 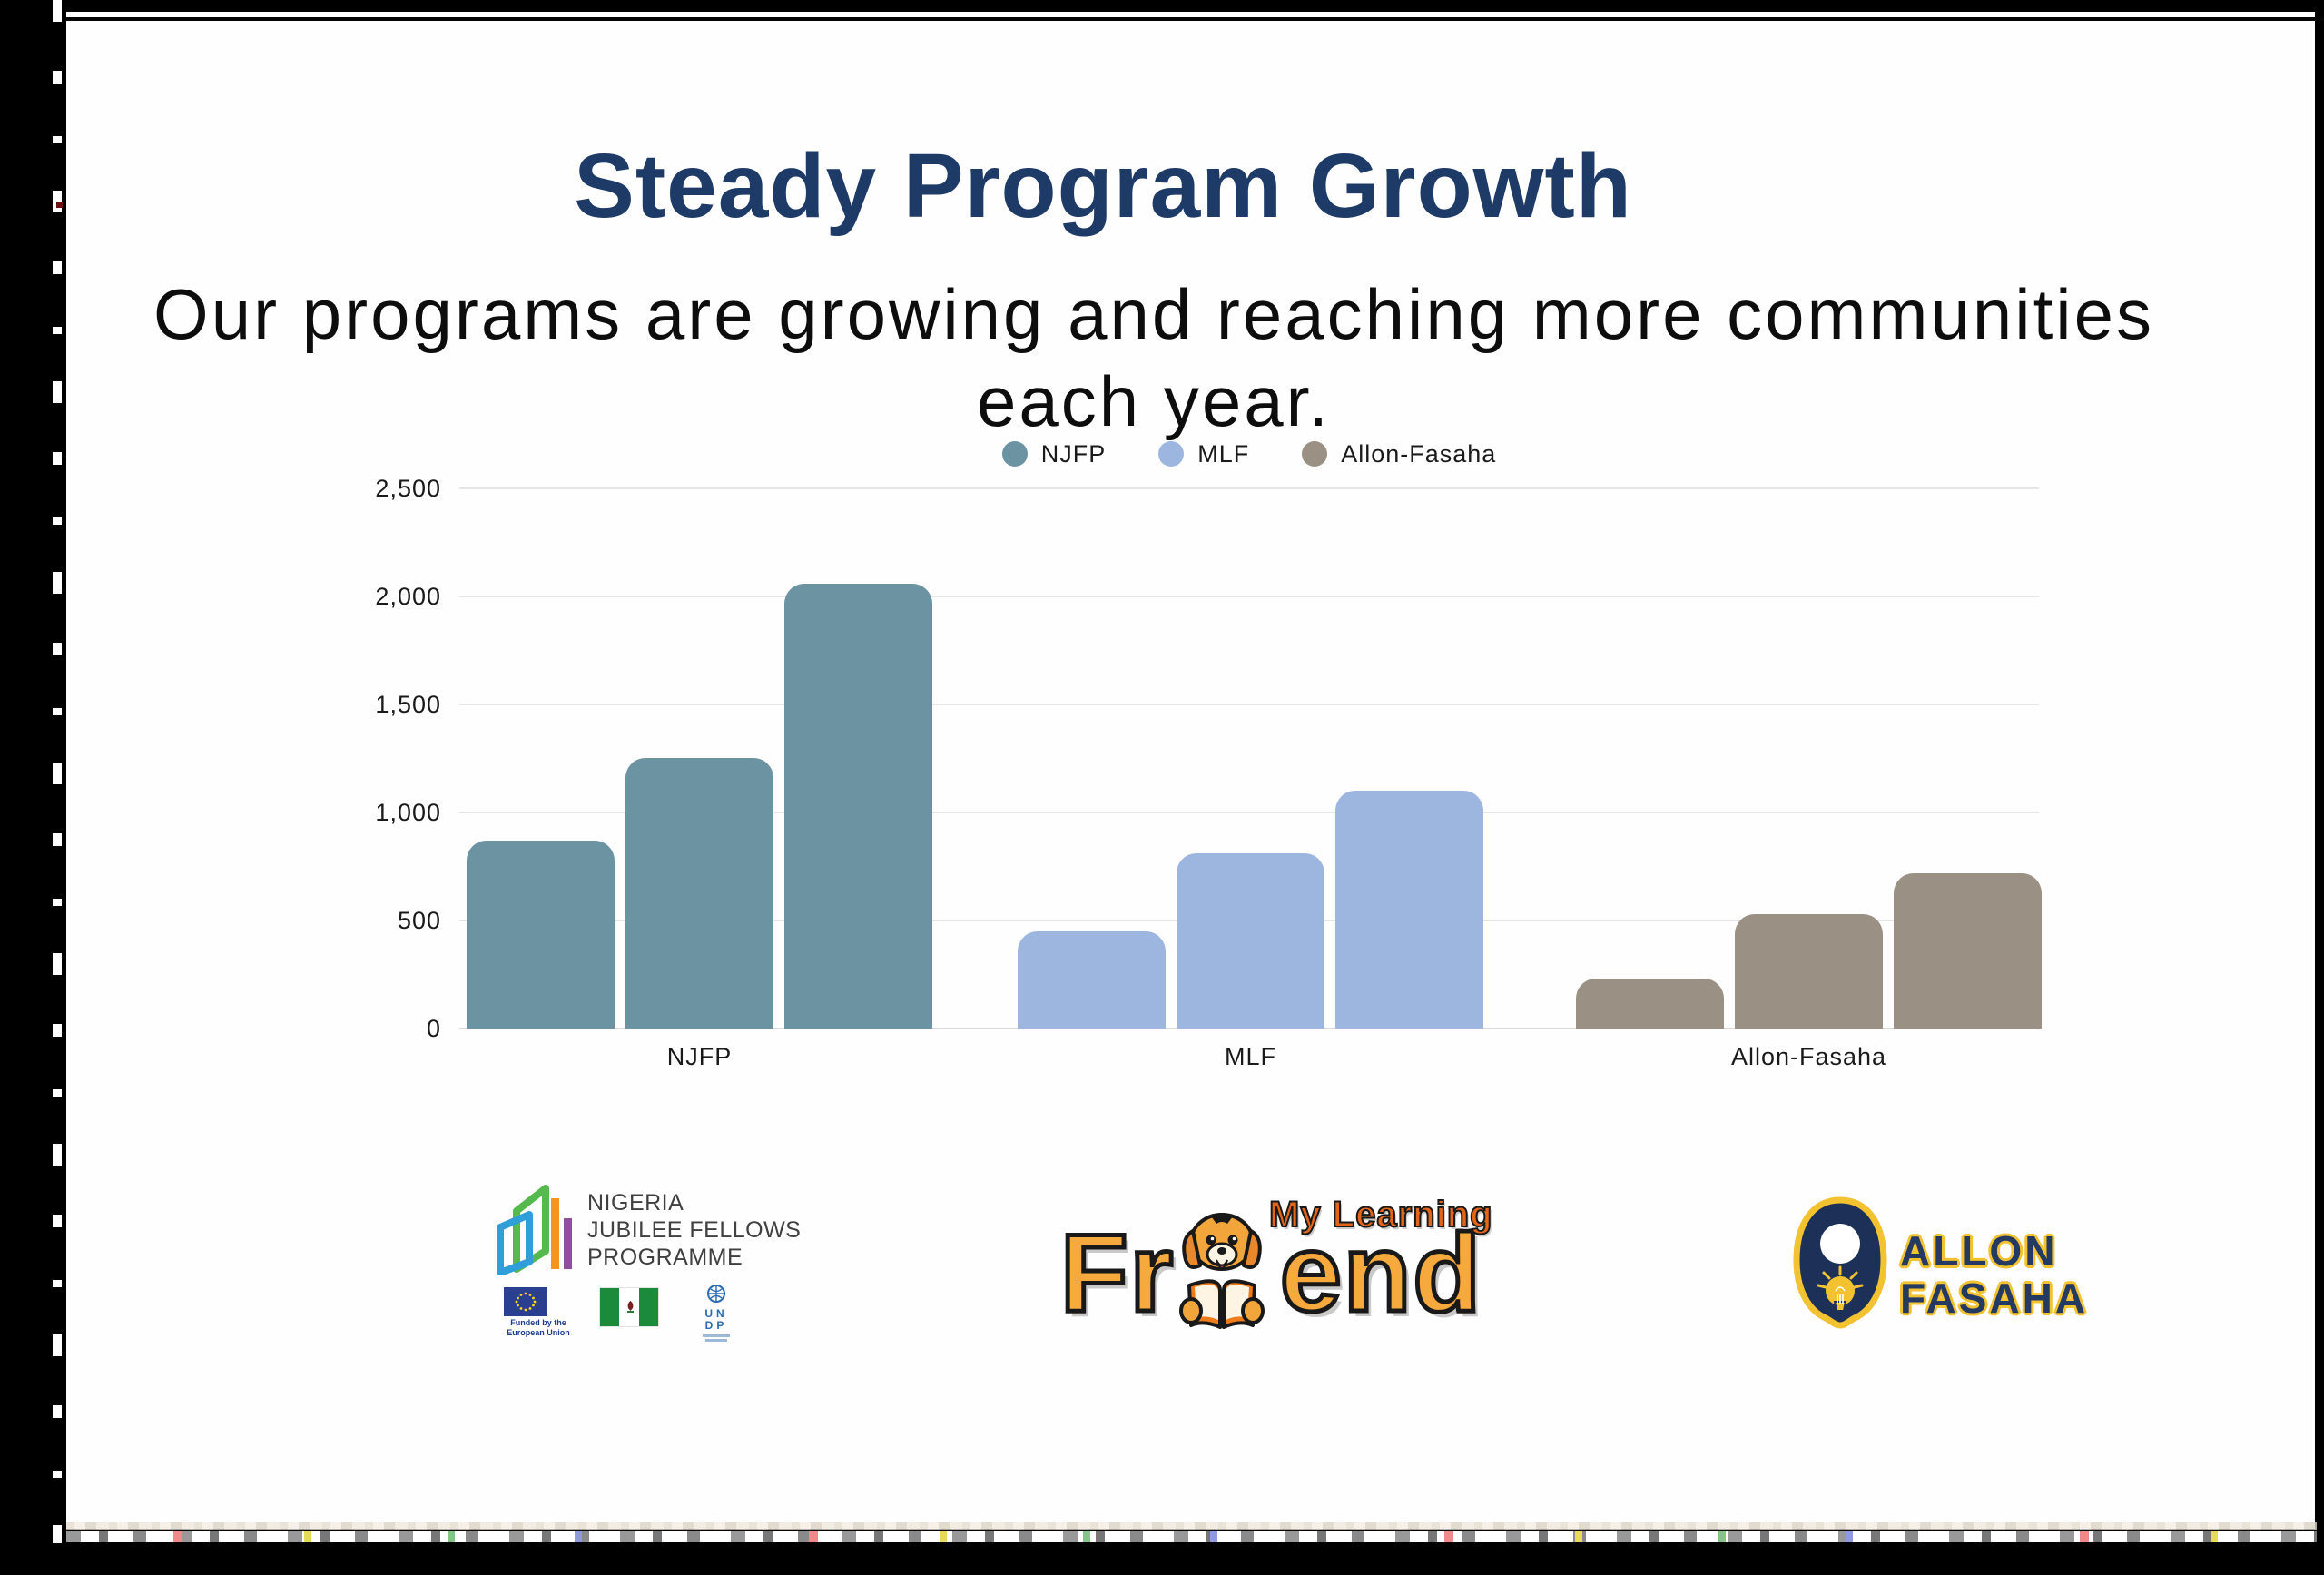 I want to click on allon-fasaha-mark-icon, so click(x=1840, y=1263).